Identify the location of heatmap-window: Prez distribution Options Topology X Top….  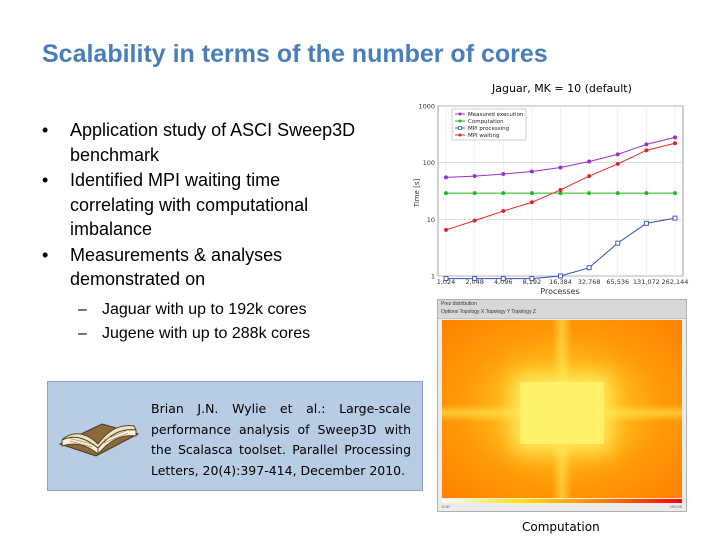
(562, 405).